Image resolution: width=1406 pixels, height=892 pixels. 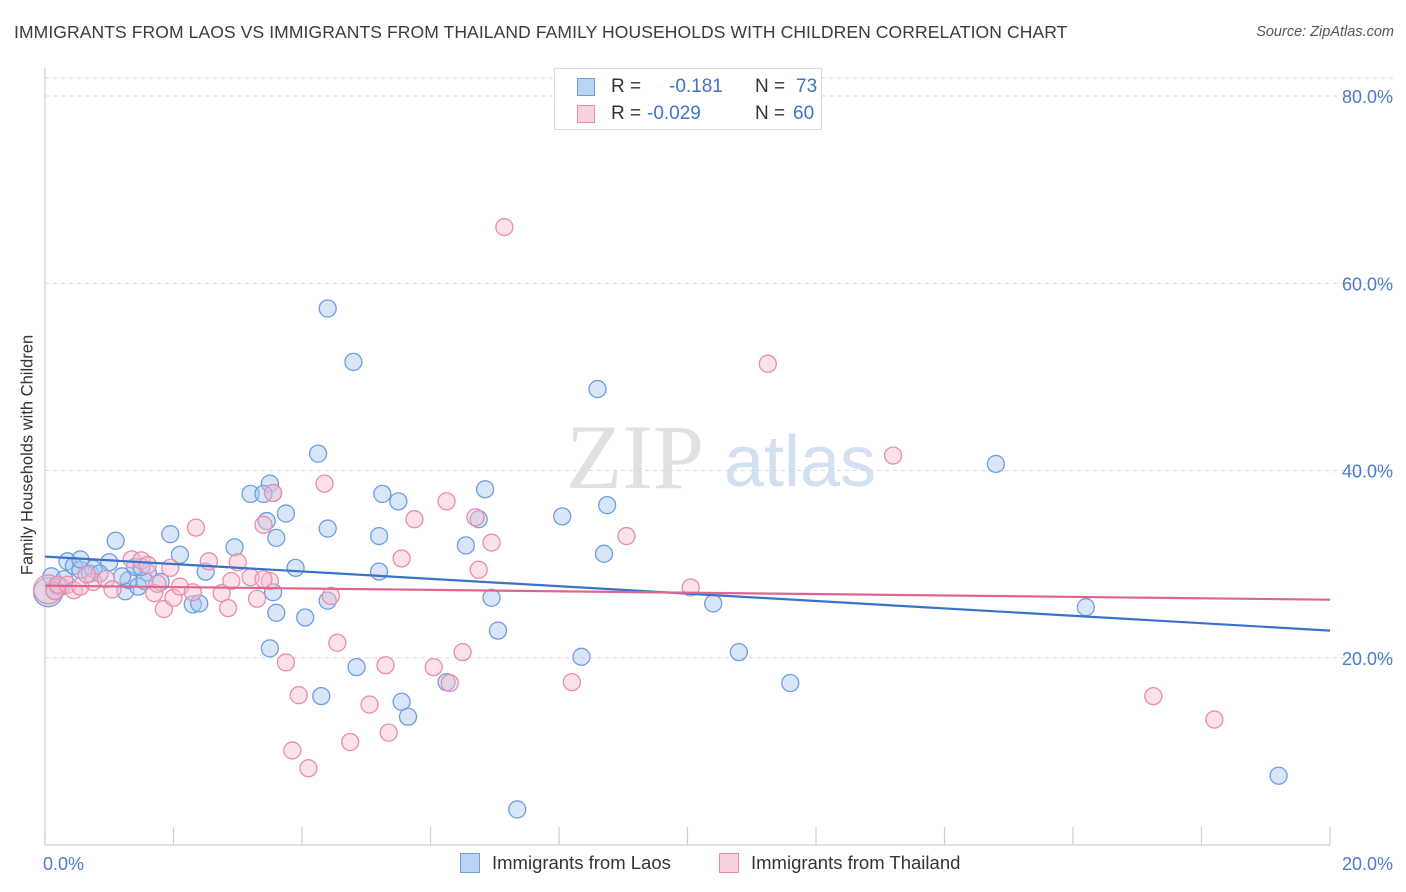 I want to click on bottom-legend-label-thailand: Immigrants from Thailand, so click(x=856, y=862).